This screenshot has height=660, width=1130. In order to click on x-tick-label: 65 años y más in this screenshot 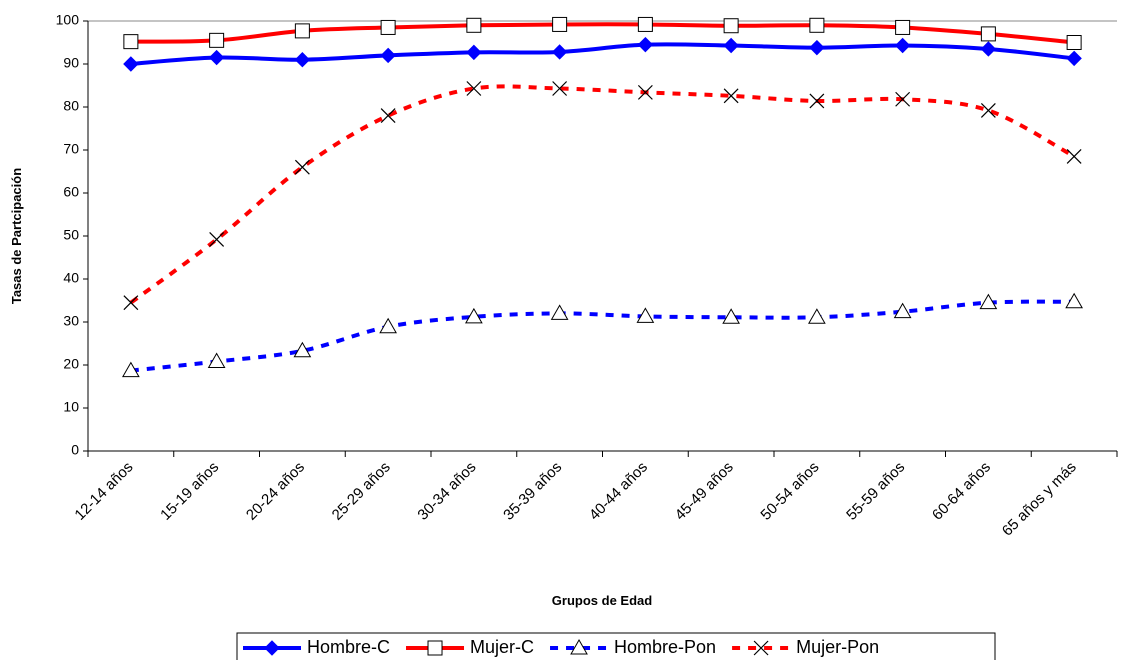, I will do `click(1039, 499)`.